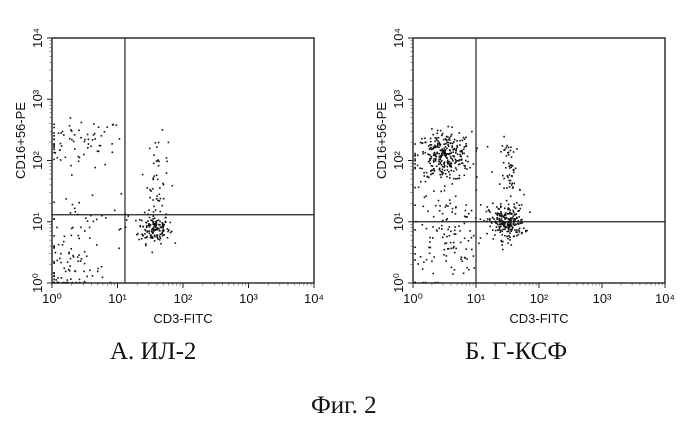 The image size is (698, 427). I want to click on y-axis-label: CD16+56-PE, so click(381, 140).